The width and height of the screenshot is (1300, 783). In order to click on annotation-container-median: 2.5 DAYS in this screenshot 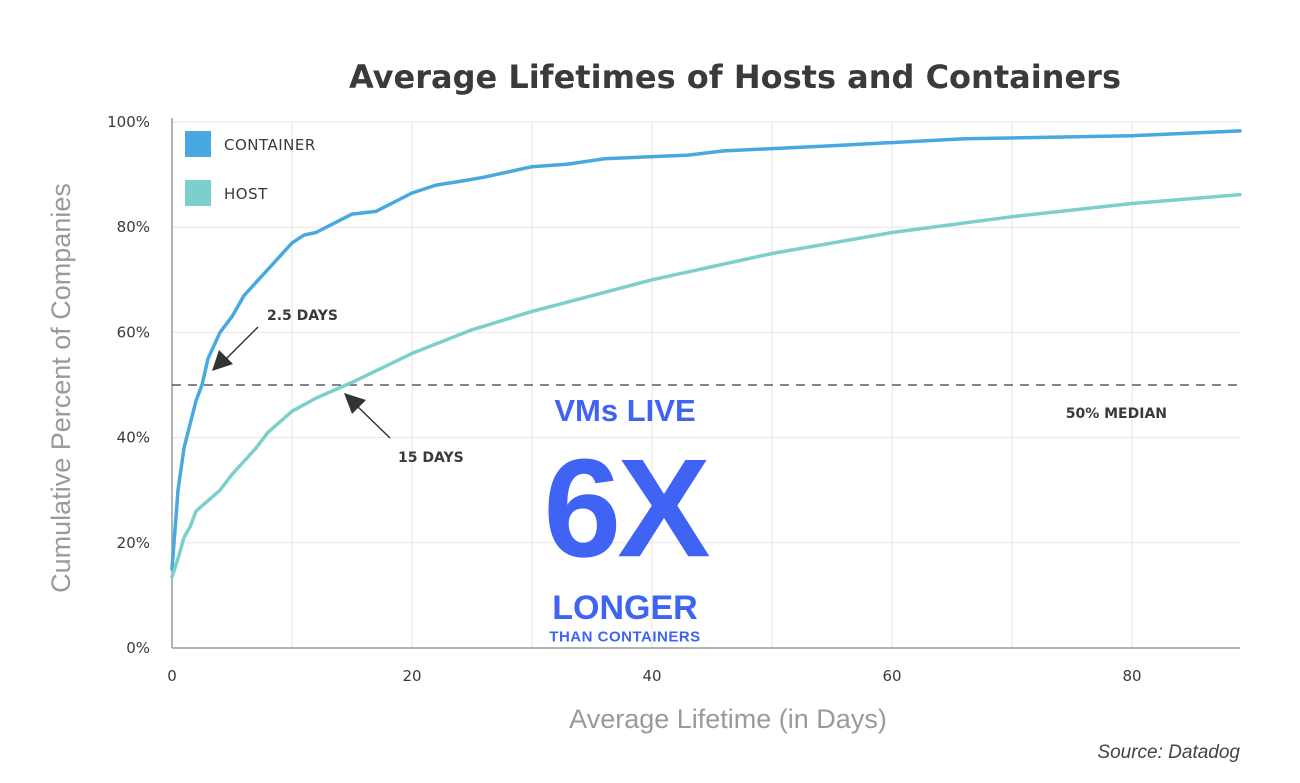, I will do `click(302, 316)`.